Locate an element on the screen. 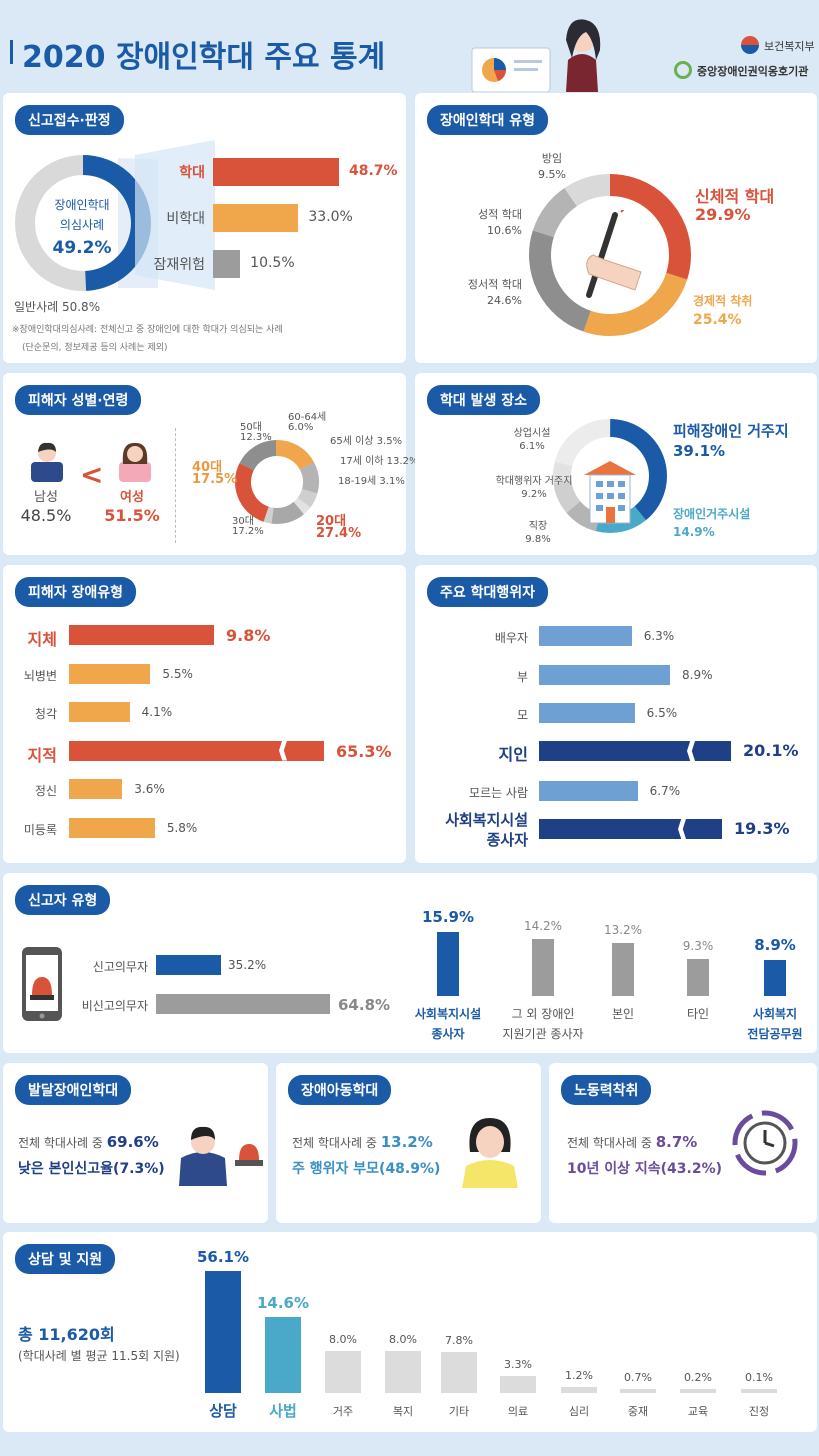  place-label: 장애인거주시설 is located at coordinates (712, 514).